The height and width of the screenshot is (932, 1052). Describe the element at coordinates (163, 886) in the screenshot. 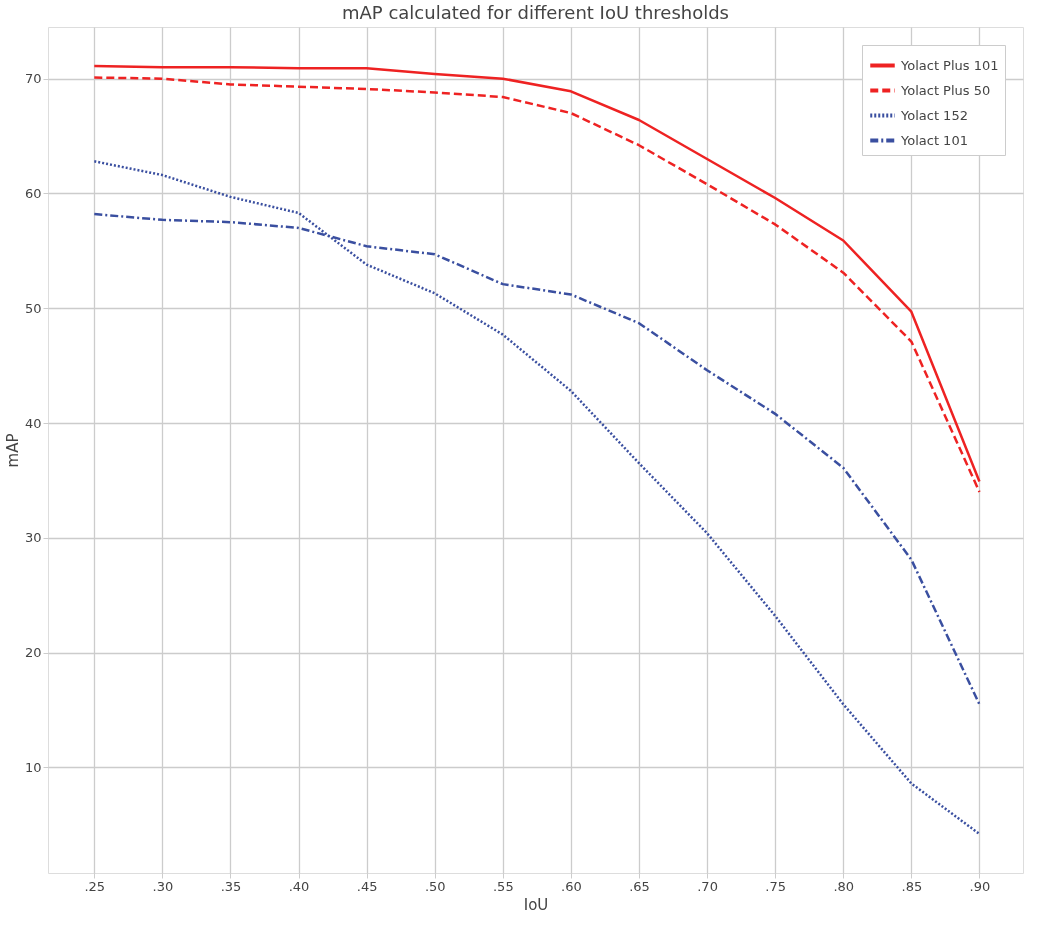

I see `x-tick-label: .30` at that location.